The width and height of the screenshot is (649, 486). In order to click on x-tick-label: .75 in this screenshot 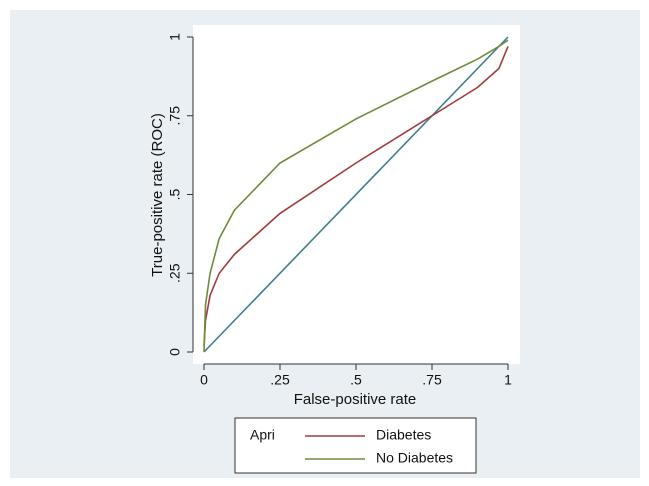, I will do `click(432, 380)`.